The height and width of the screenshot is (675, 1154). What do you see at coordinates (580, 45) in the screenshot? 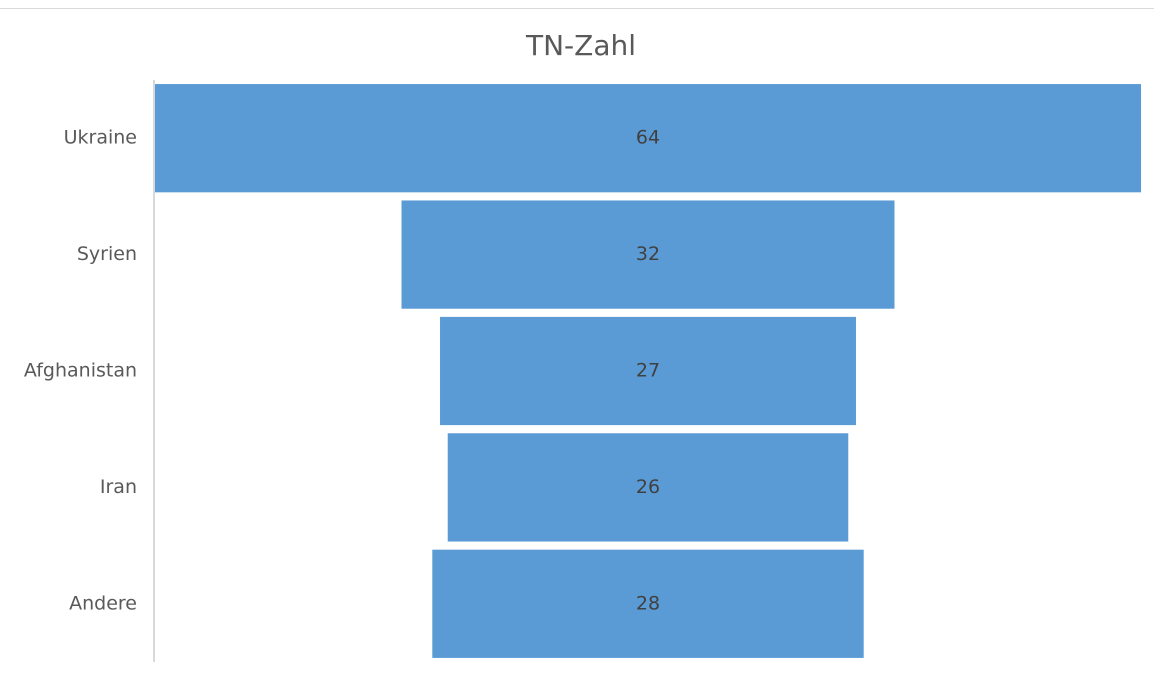
I see `chart-title: TN-Zahl` at bounding box center [580, 45].